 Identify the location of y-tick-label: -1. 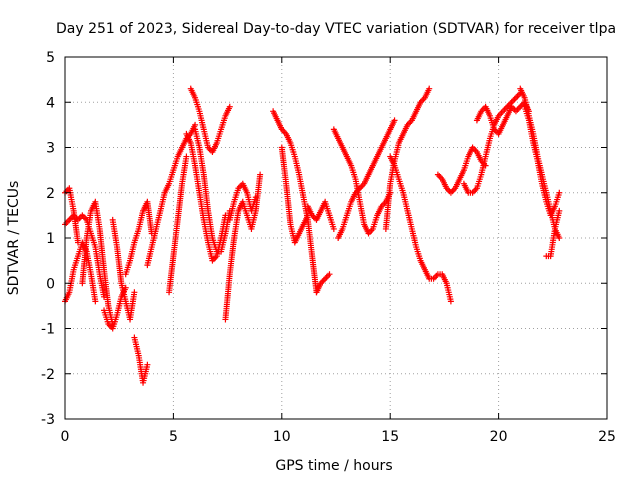
(48, 330).